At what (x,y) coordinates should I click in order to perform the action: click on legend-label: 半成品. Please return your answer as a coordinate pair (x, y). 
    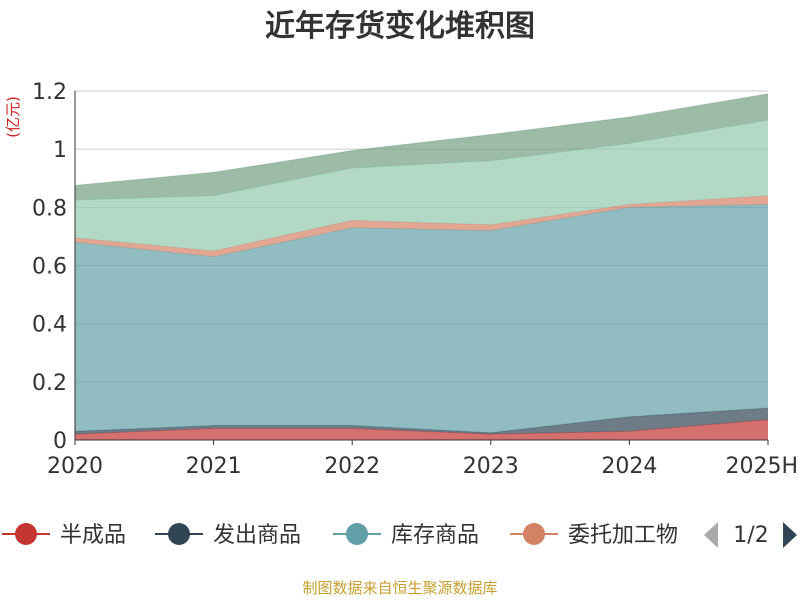
    Looking at the image, I should click on (93, 535).